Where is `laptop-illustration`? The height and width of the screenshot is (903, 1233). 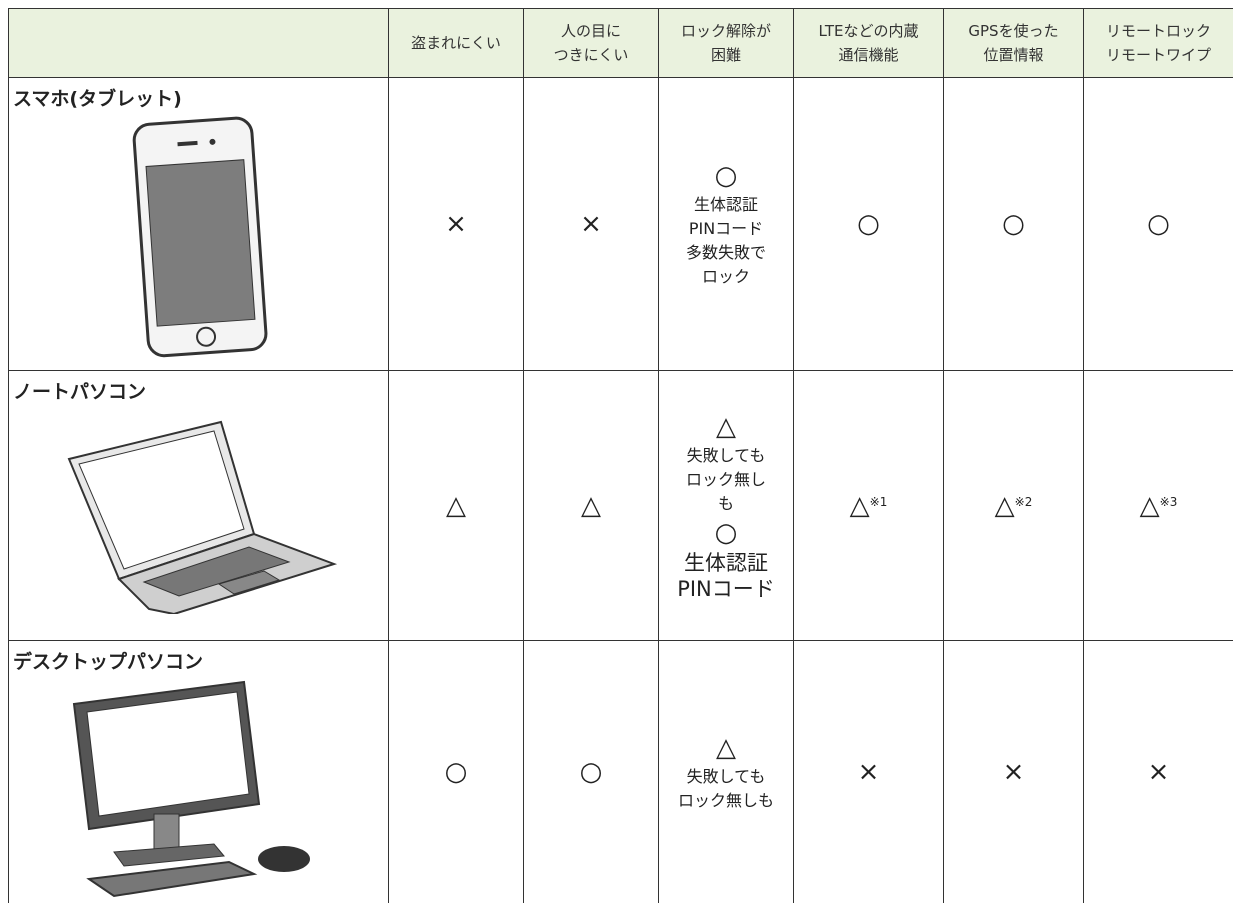
laptop-illustration is located at coordinates (199, 509).